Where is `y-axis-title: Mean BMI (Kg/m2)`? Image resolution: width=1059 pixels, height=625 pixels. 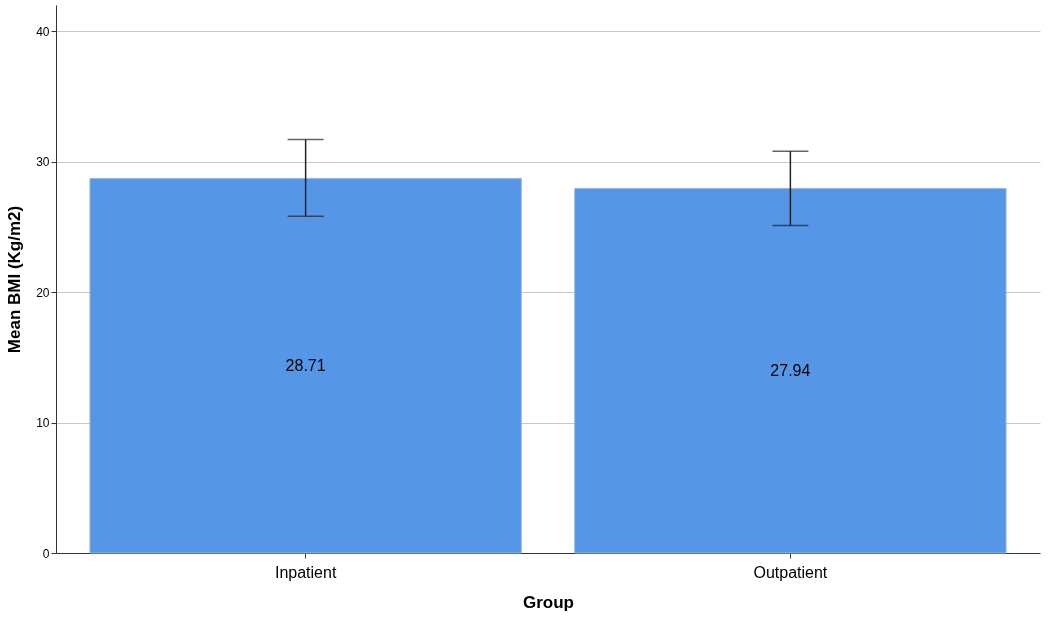
y-axis-title: Mean BMI (Kg/m2) is located at coordinates (15, 279).